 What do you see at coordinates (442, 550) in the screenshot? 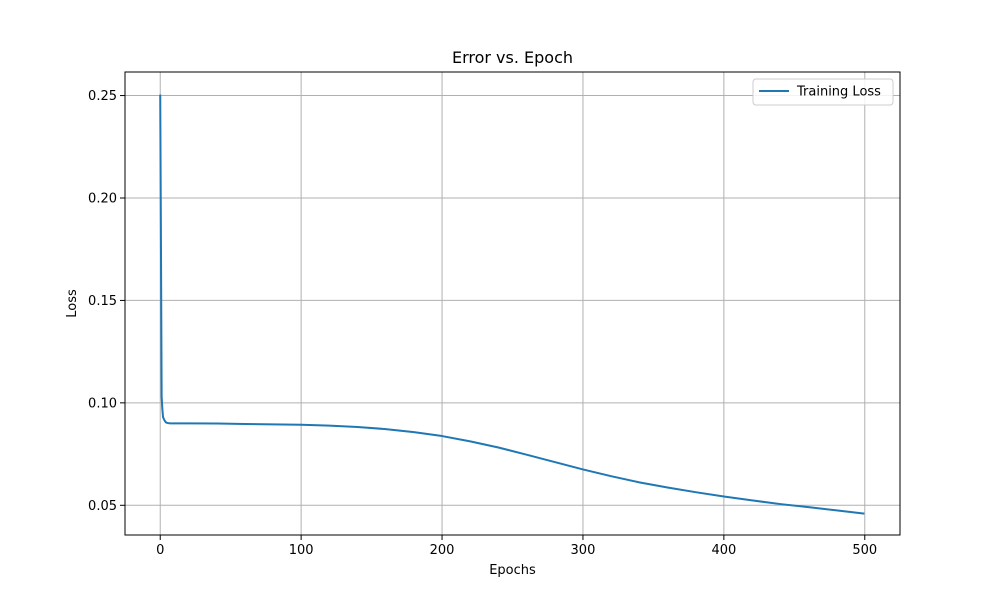
I see `x-tick-label: 200` at bounding box center [442, 550].